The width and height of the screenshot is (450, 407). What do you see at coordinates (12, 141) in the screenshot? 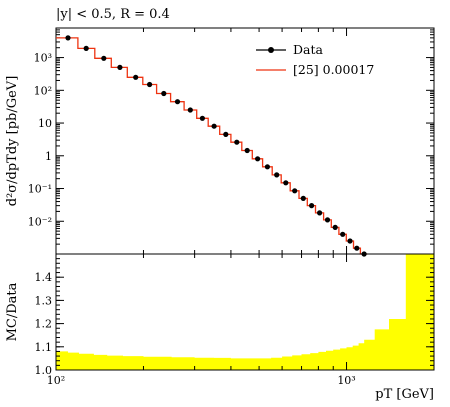
I see `main-y-axis-label: d²σ/dpTdy [pb/GeV]` at bounding box center [12, 141].